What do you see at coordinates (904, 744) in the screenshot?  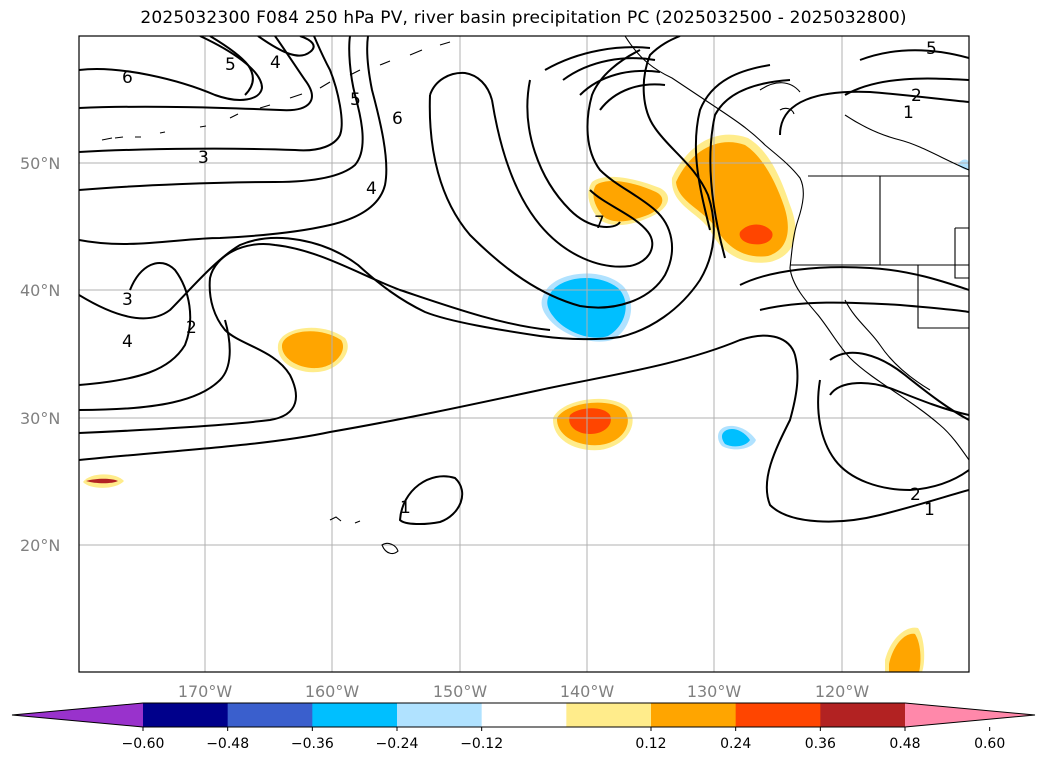 I see `colorbar-tick-label: 0.48` at bounding box center [904, 744].